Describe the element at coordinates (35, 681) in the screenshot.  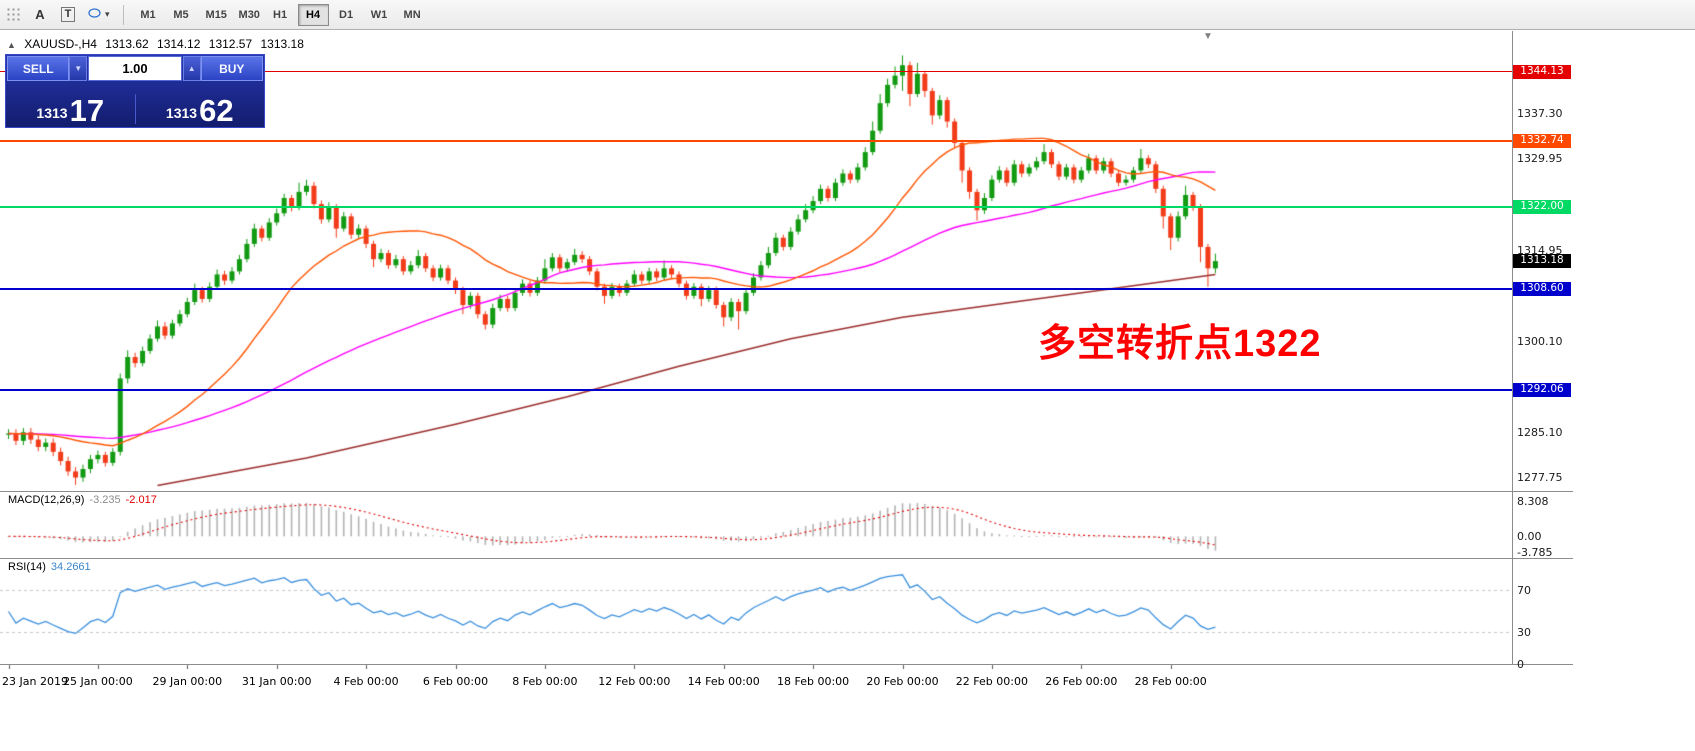
I see `time-label-0: 23 Jan 2019` at that location.